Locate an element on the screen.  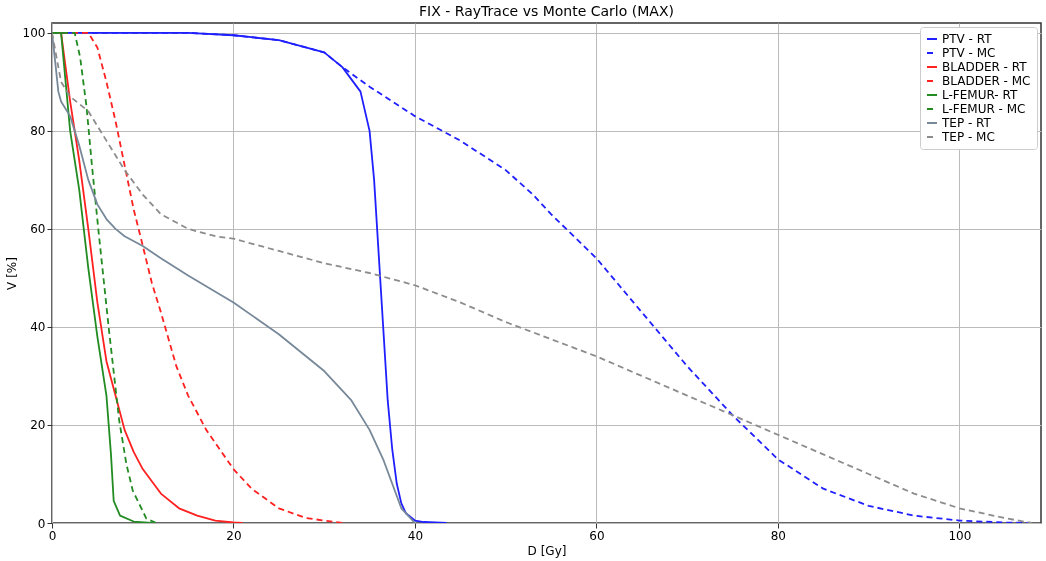
x-tick-label: 40 is located at coordinates (415, 535).